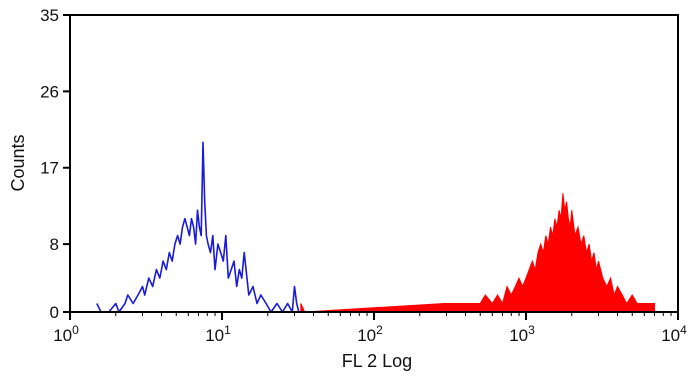 The height and width of the screenshot is (379, 694). I want to click on x-tick-label: 10³, so click(522, 334).